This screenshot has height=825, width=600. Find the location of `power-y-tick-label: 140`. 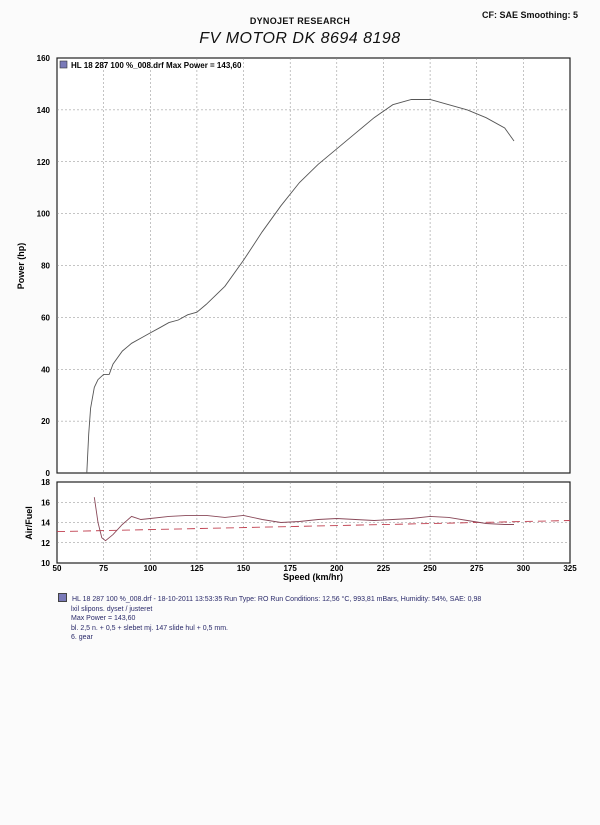

power-y-tick-label: 140 is located at coordinates (44, 110).